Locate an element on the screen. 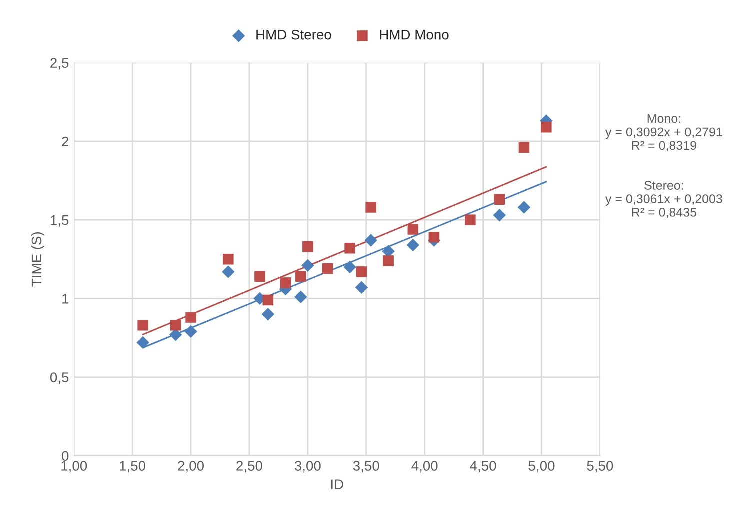 The width and height of the screenshot is (741, 524). y-tick-label: 0,5 is located at coordinates (59, 378).